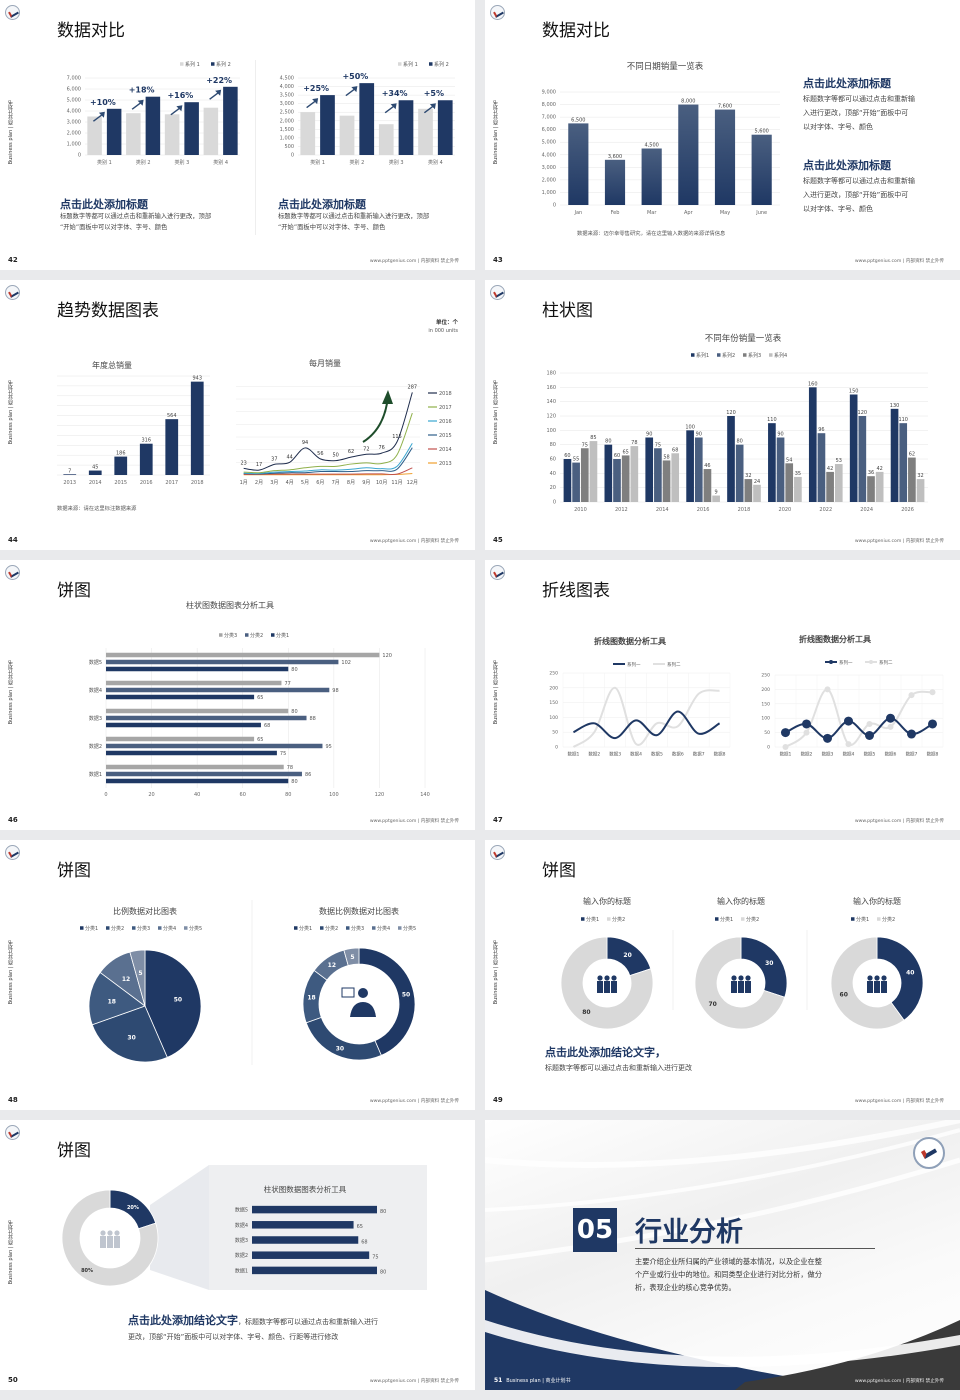 Image resolution: width=960 pixels, height=1400 pixels. What do you see at coordinates (445, 436) in the screenshot?
I see `legend-label: 2015` at bounding box center [445, 436].